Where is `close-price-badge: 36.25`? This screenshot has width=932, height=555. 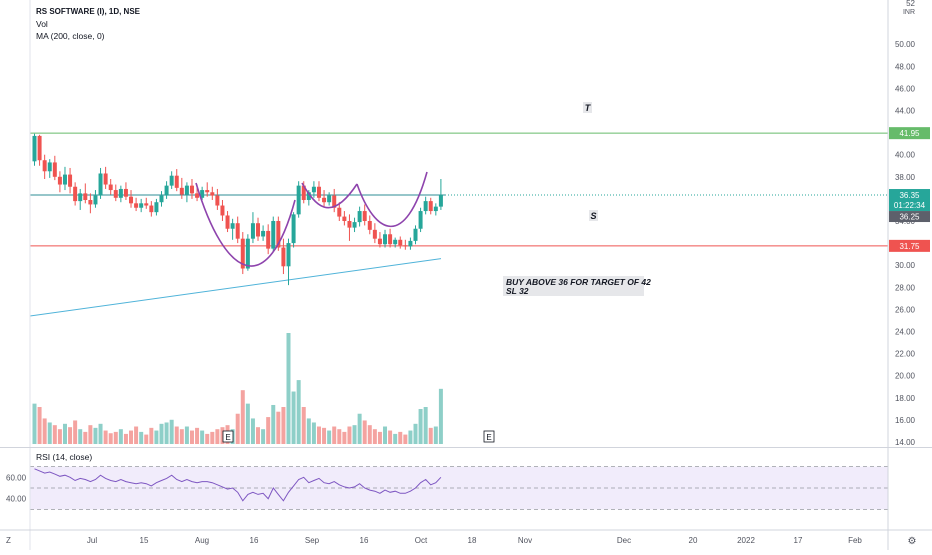
close-price-badge: 36.25 is located at coordinates (909, 217).